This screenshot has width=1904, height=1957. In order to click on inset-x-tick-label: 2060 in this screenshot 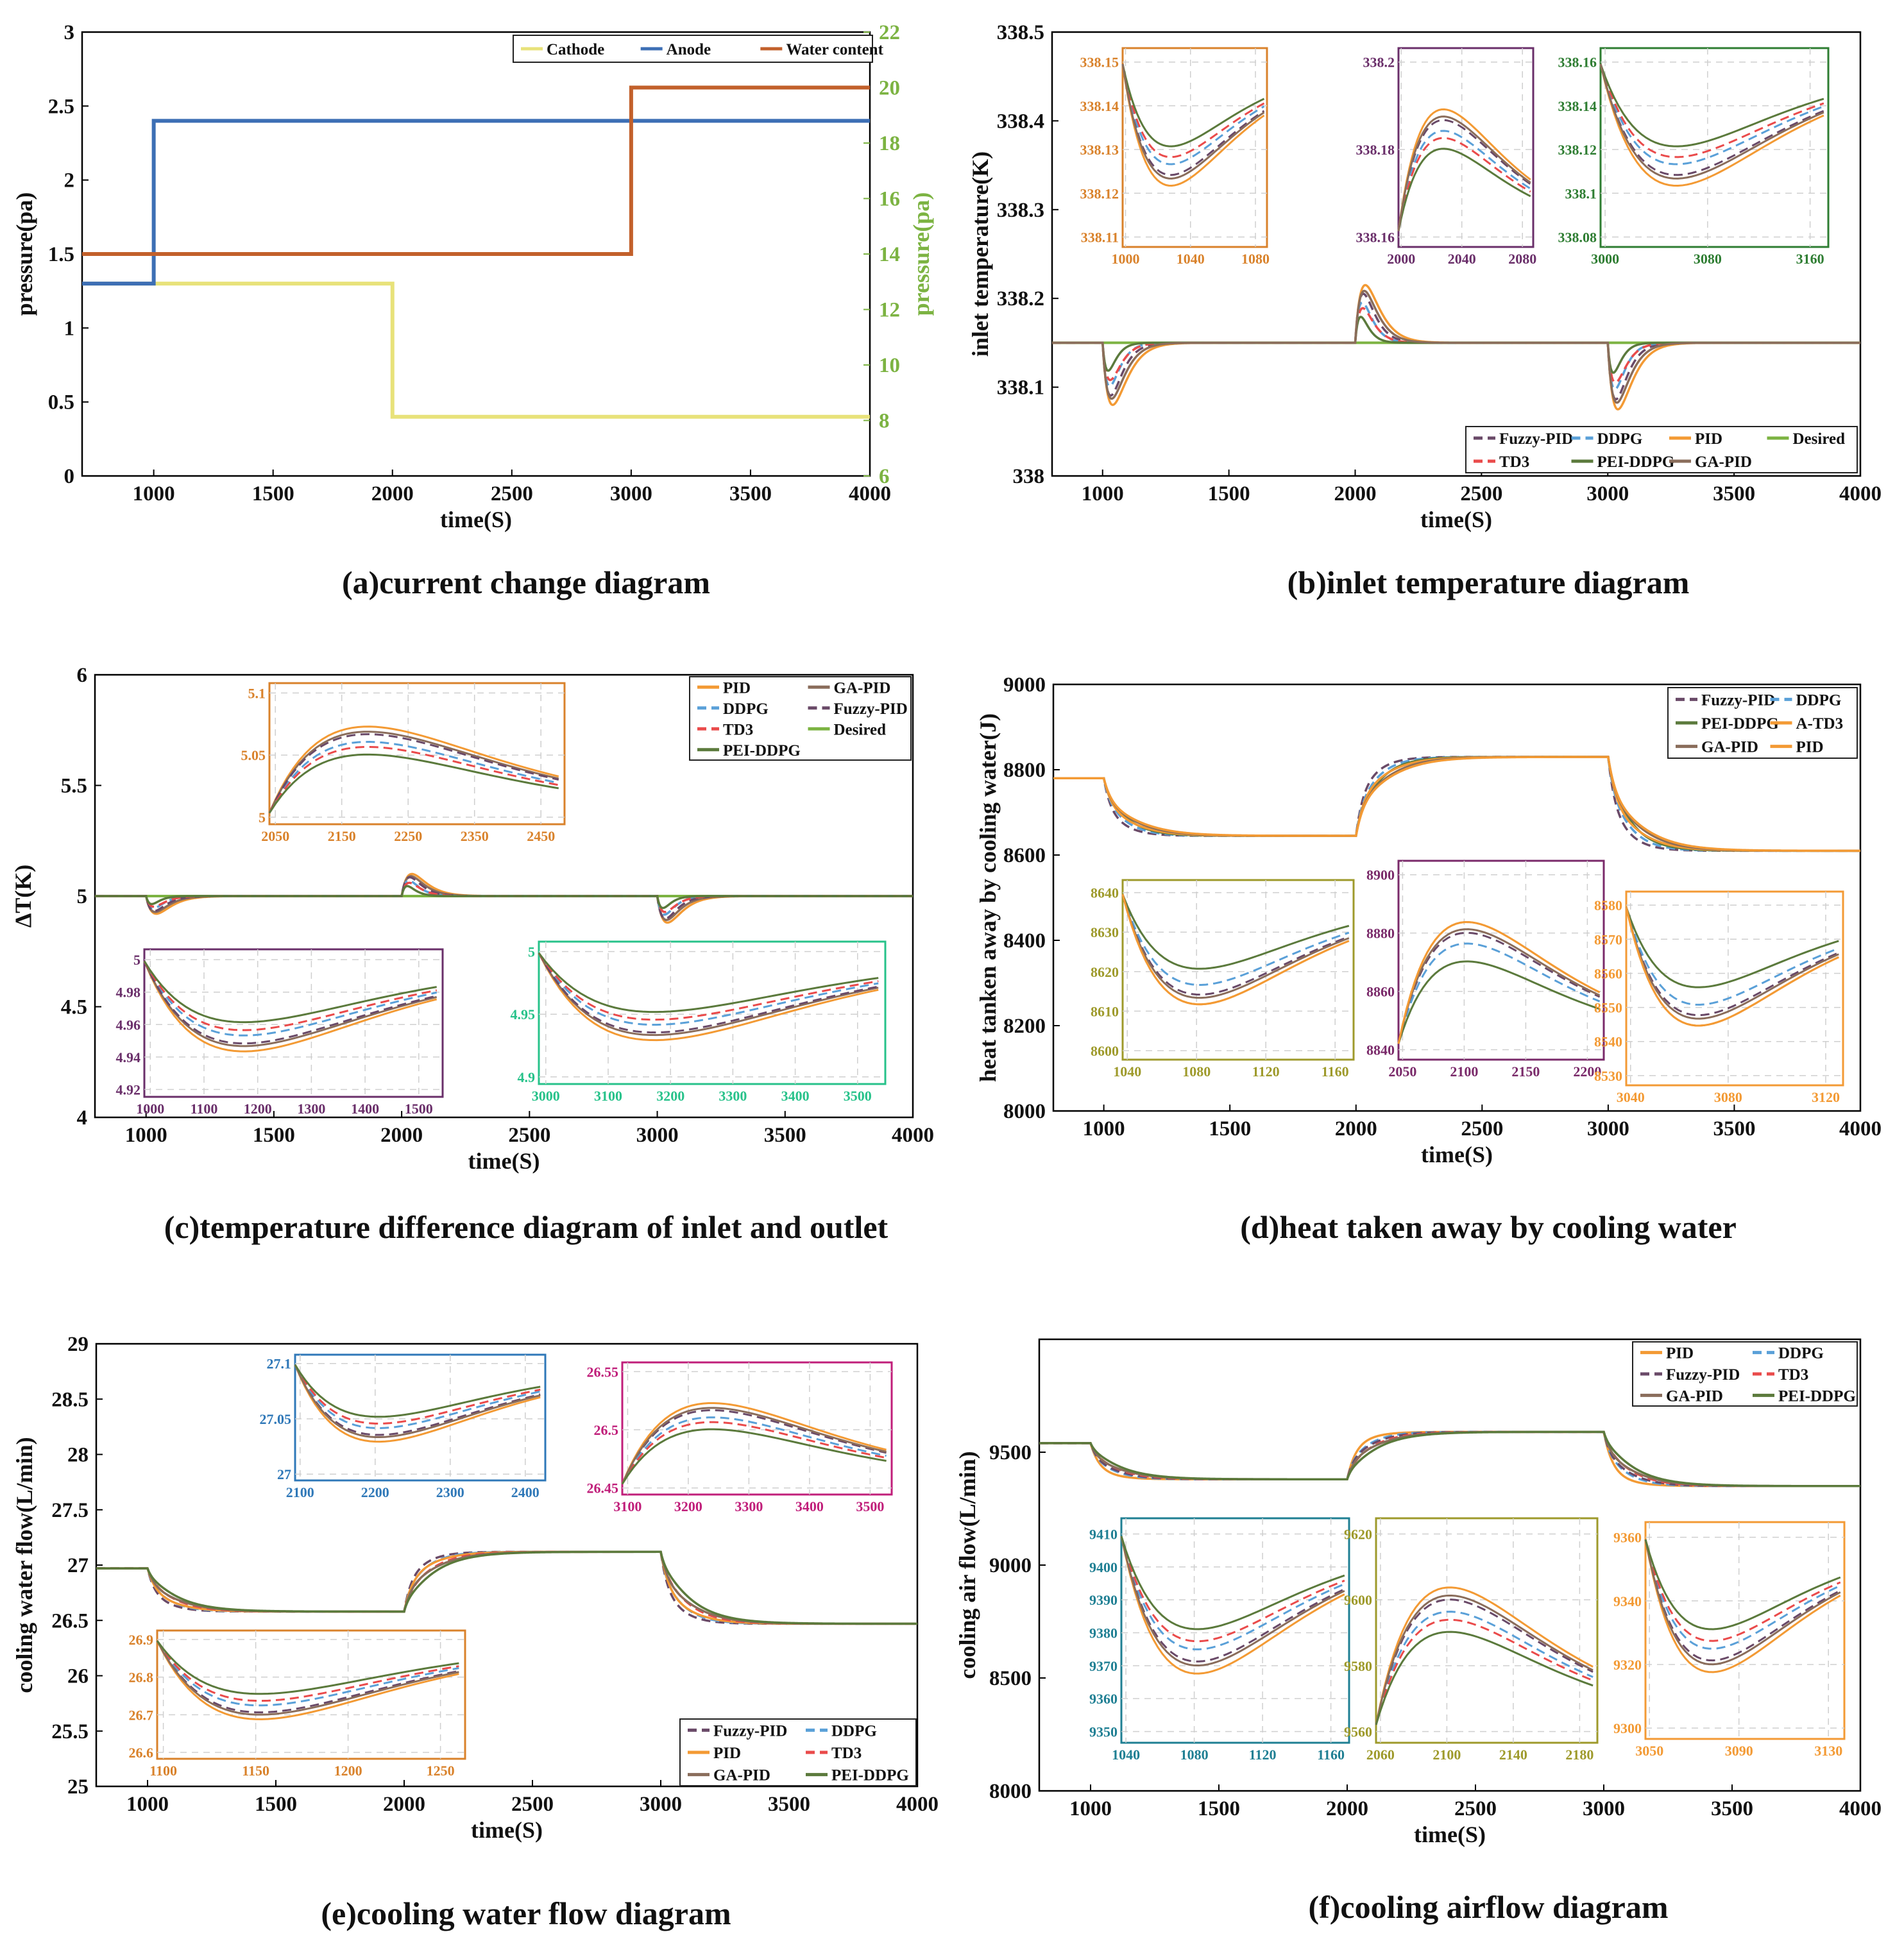, I will do `click(1380, 1755)`.